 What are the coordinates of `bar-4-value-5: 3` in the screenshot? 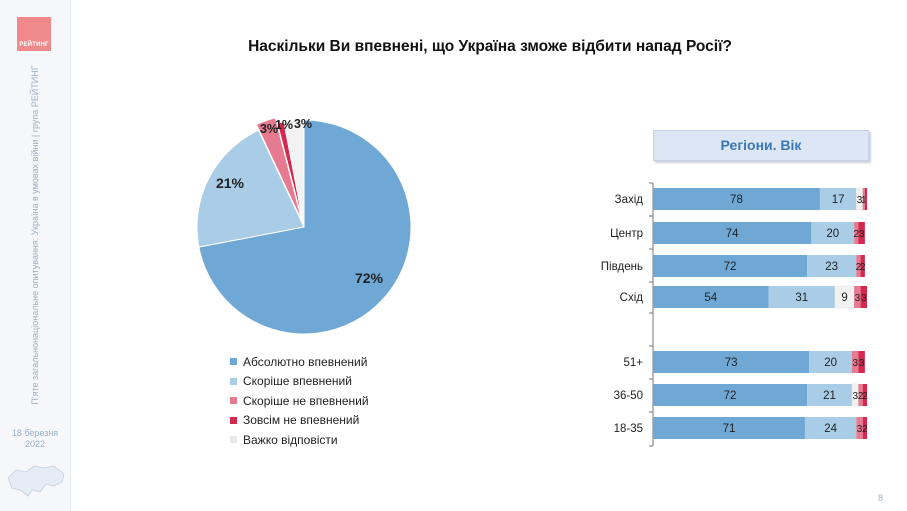 It's located at (864, 298).